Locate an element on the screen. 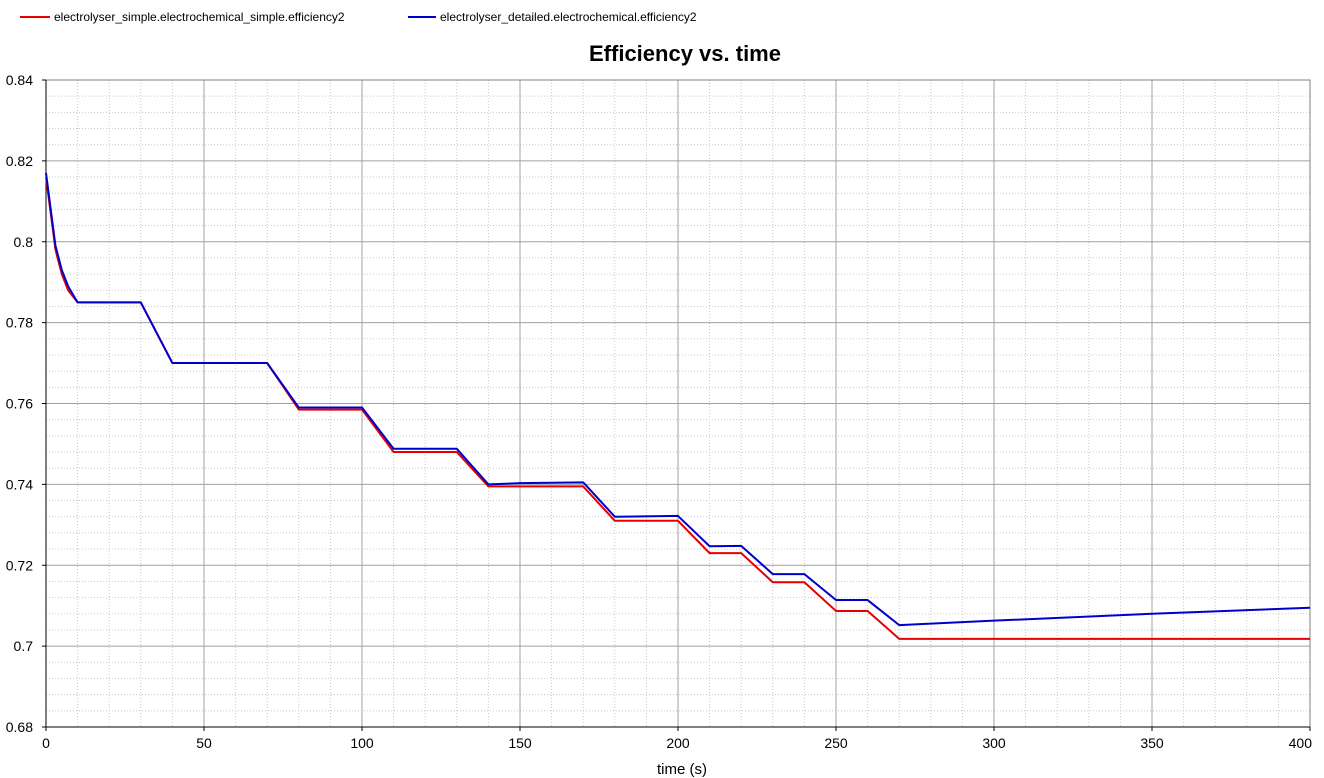 The width and height of the screenshot is (1324, 778). x-tick-label: 300 is located at coordinates (994, 743).